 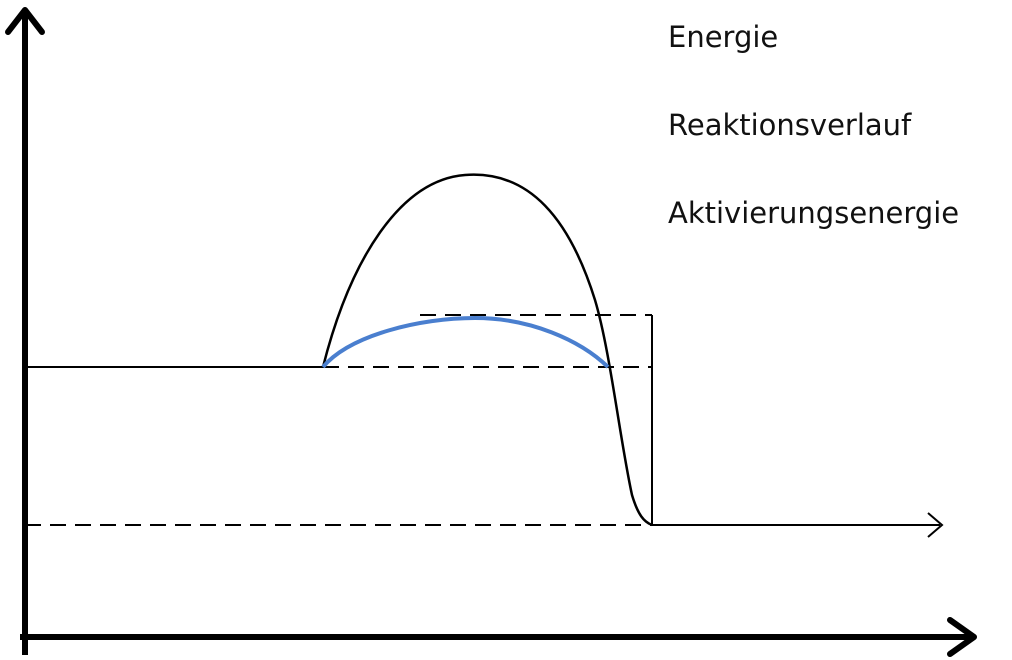 What do you see at coordinates (935, 525) in the screenshot?
I see `product-arrowhead` at bounding box center [935, 525].